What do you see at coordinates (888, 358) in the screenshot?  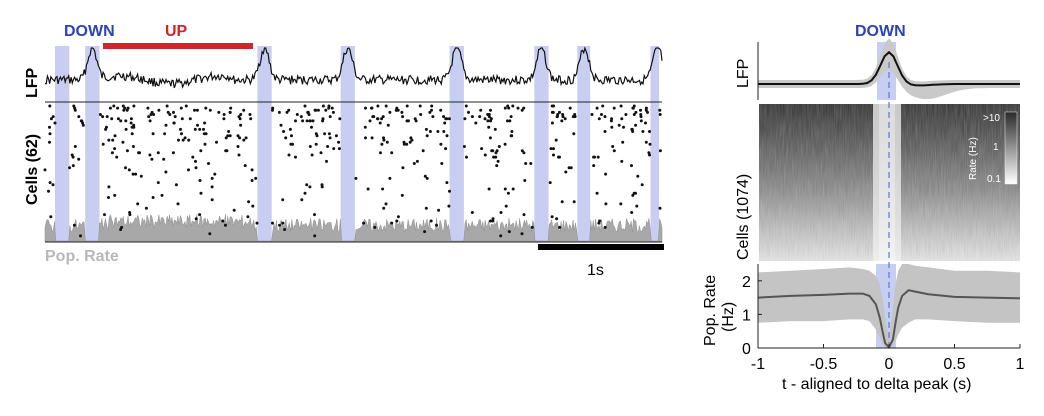 I see `x-tick-labels: -1 -0.5 0 0.5 1` at bounding box center [888, 358].